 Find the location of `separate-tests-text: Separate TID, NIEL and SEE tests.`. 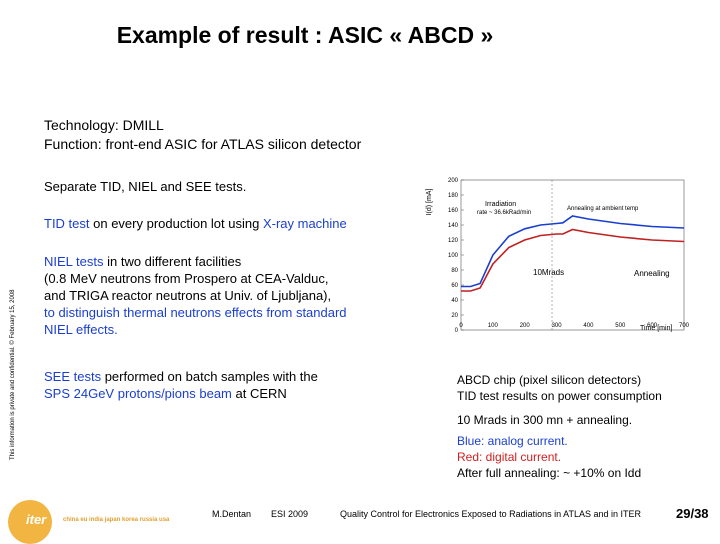

separate-tests-text: Separate TID, NIEL and SEE tests. is located at coordinates (145, 186).